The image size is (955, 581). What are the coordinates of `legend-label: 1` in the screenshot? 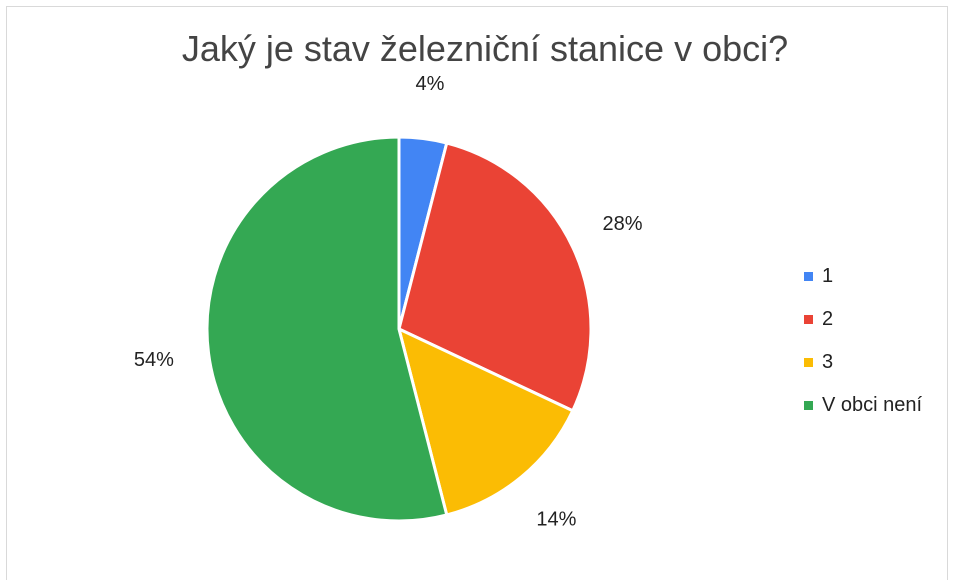 It's located at (828, 276).